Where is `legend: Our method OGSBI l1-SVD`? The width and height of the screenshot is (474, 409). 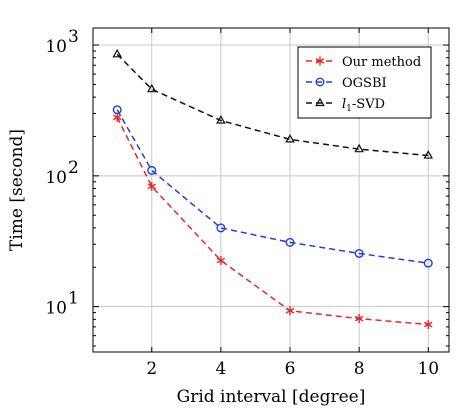
legend: Our method OGSBI l1-SVD is located at coordinates (364, 82).